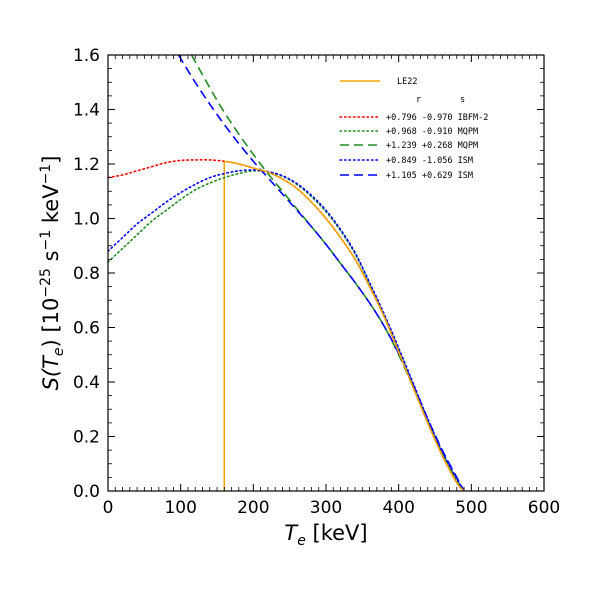  I want to click on x-tick-label: 600, so click(544, 508).